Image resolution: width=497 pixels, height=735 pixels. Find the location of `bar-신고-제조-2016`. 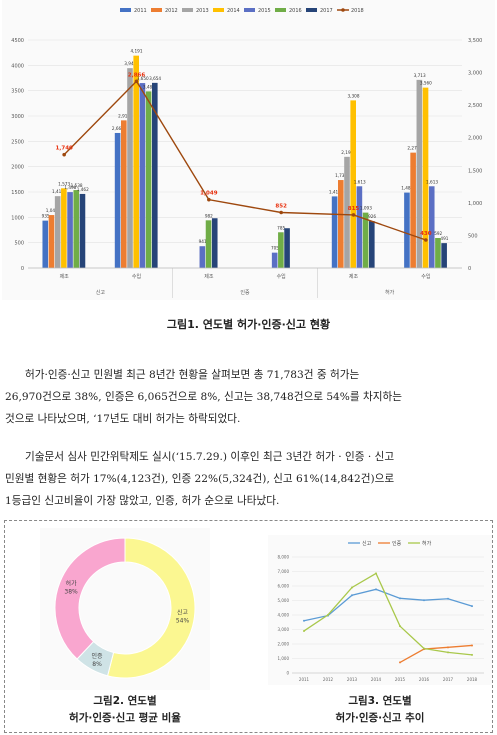

bar-신고-제조-2016 is located at coordinates (76, 229).